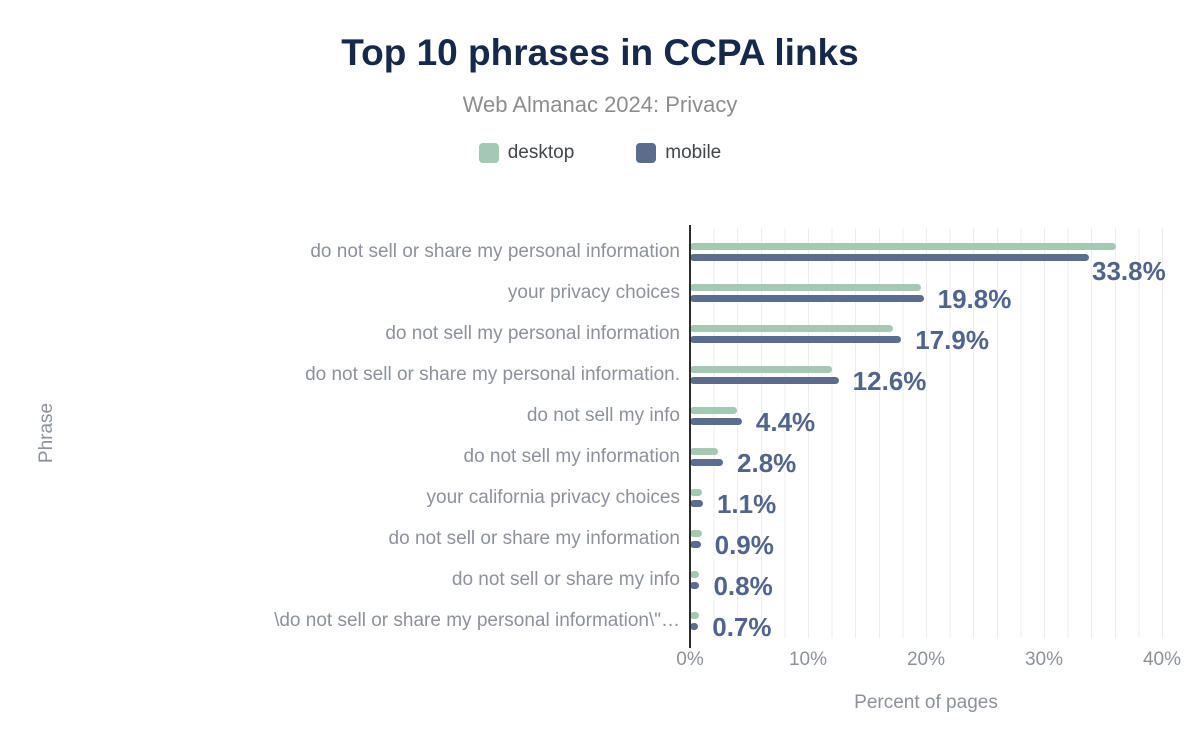 This screenshot has width=1200, height=742. I want to click on value-label: 12.6%, so click(889, 381).